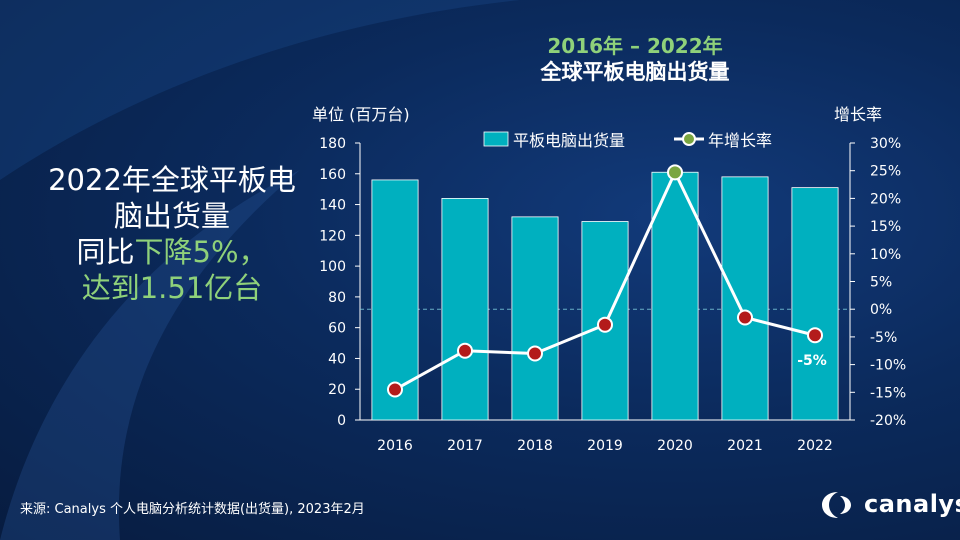 Image resolution: width=960 pixels, height=540 pixels. I want to click on y-right-tick-label: -20%, so click(888, 421).